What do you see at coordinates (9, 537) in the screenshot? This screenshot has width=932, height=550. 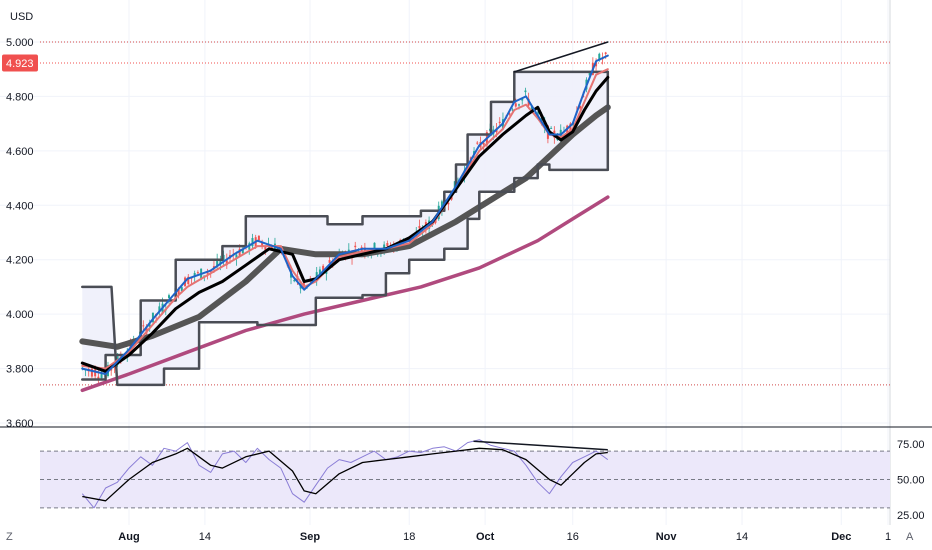 I see `timezone-button: Z` at bounding box center [9, 537].